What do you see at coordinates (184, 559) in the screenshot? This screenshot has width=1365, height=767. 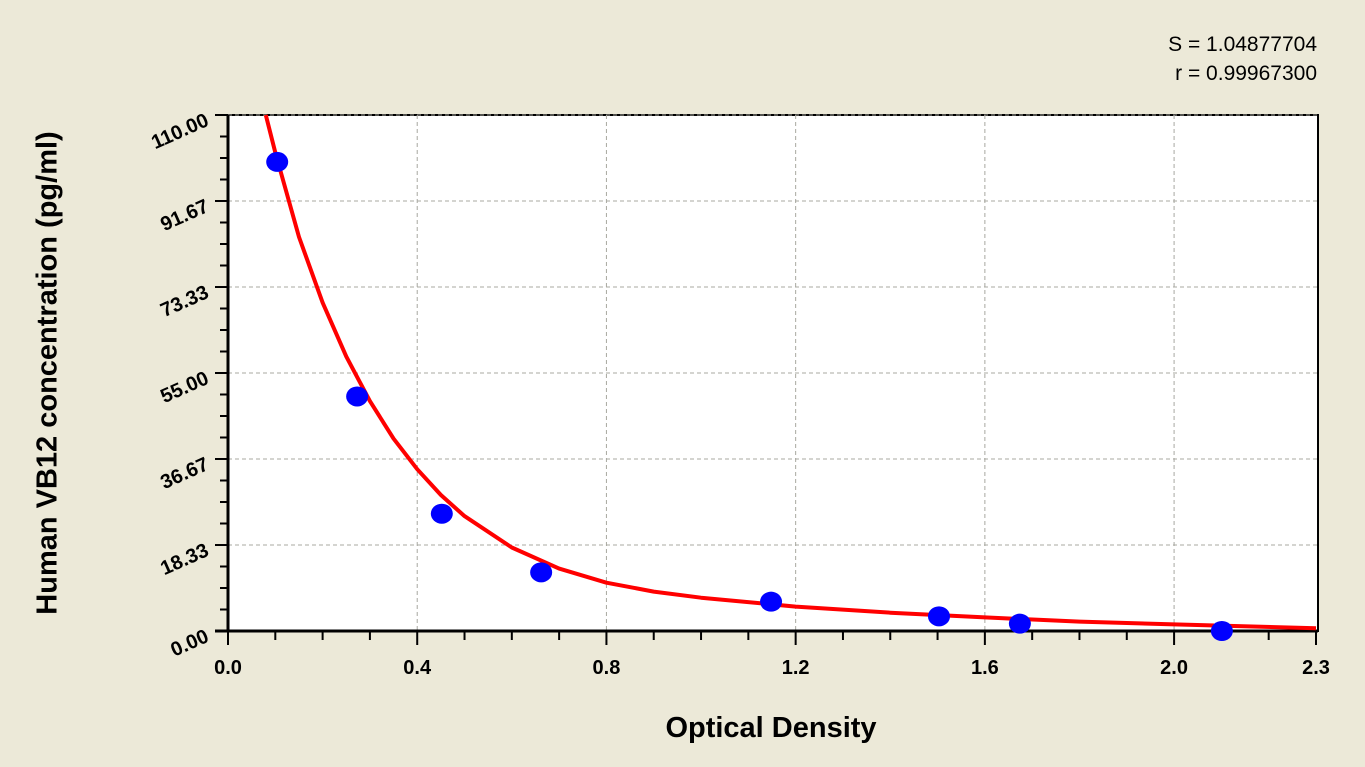 I see `y-tick-label: 18.33` at bounding box center [184, 559].